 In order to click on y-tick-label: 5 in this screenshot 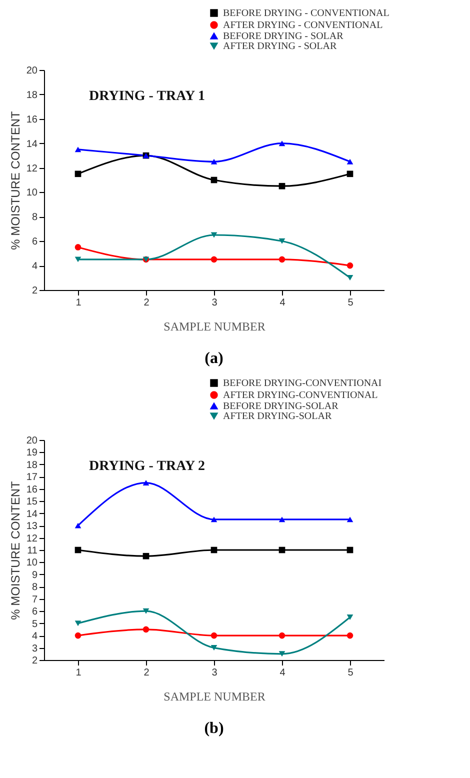, I will do `click(35, 624)`.